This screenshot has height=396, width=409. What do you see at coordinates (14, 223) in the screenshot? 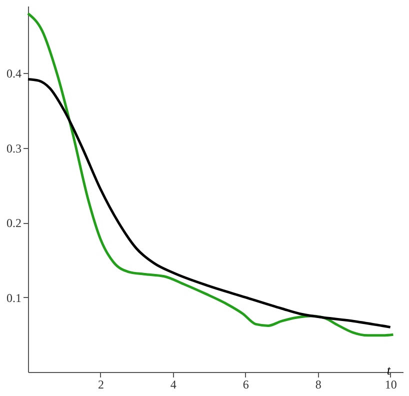
I see `y-tick-label: 0.2` at bounding box center [14, 223].